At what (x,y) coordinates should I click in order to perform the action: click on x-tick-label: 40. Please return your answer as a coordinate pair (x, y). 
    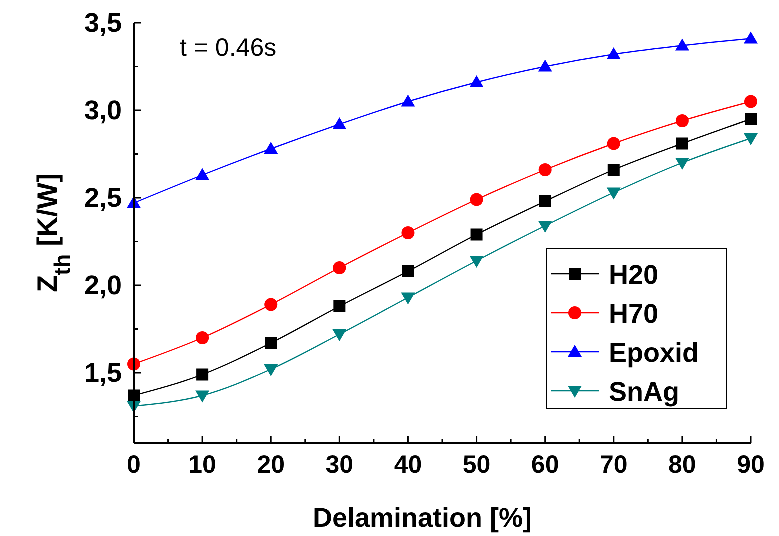
    Looking at the image, I should click on (408, 465).